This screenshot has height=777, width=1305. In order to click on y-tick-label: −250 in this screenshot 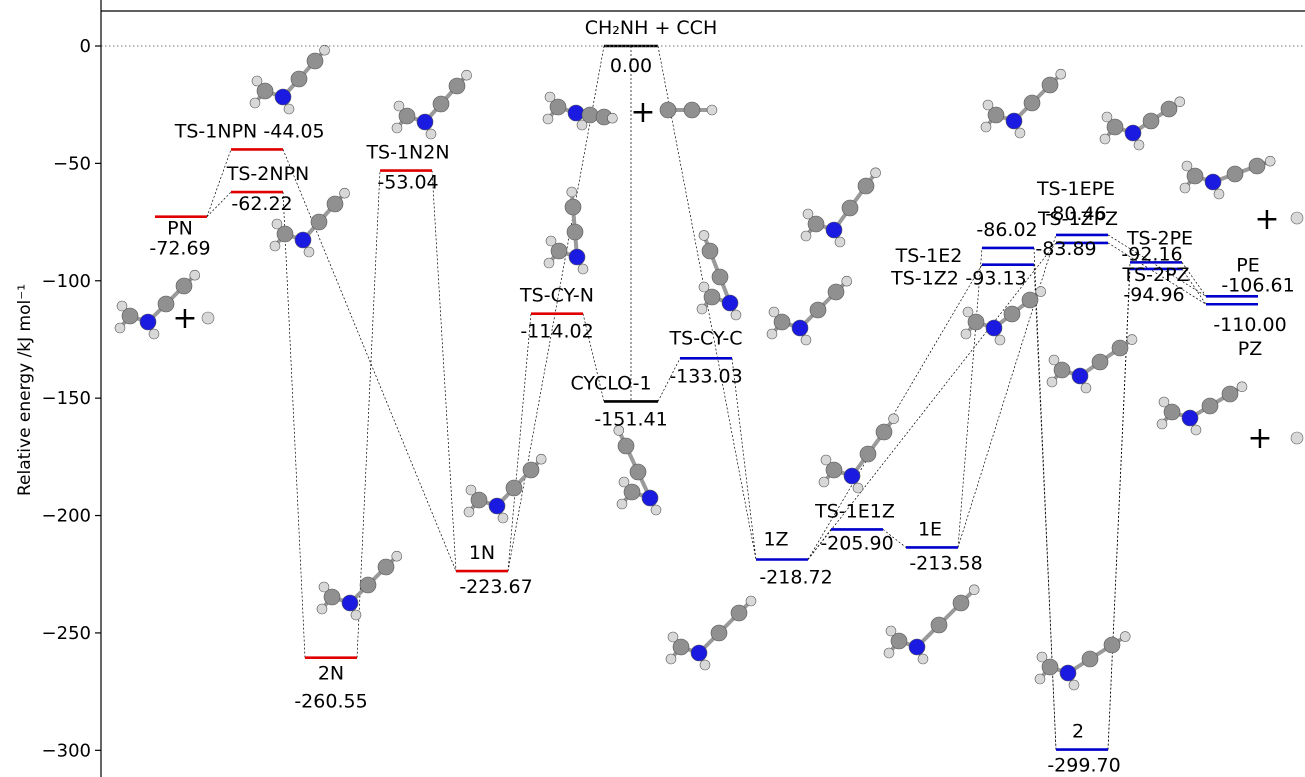, I will do `click(66, 633)`.